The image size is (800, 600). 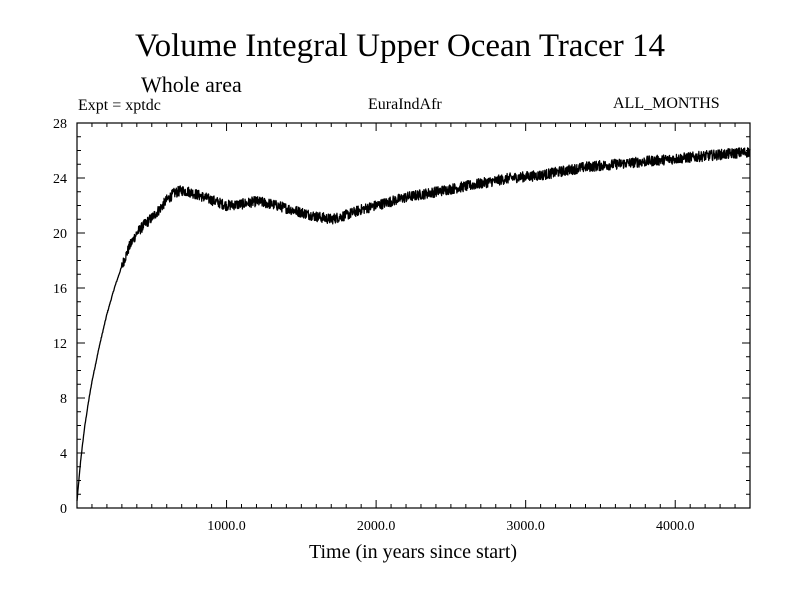 I want to click on region-label: EuraIndAfr, so click(x=405, y=104).